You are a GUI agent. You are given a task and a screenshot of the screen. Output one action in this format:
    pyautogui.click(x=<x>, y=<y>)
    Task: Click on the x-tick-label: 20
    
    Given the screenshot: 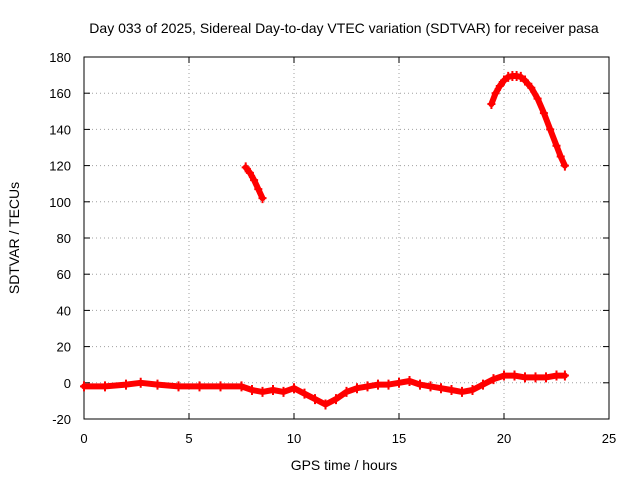 What is the action you would take?
    pyautogui.click(x=504, y=438)
    